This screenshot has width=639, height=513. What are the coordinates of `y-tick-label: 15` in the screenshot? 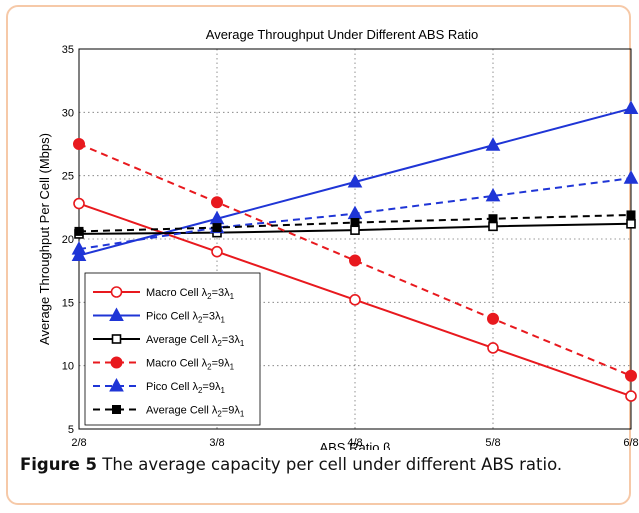 It's located at (68, 303).